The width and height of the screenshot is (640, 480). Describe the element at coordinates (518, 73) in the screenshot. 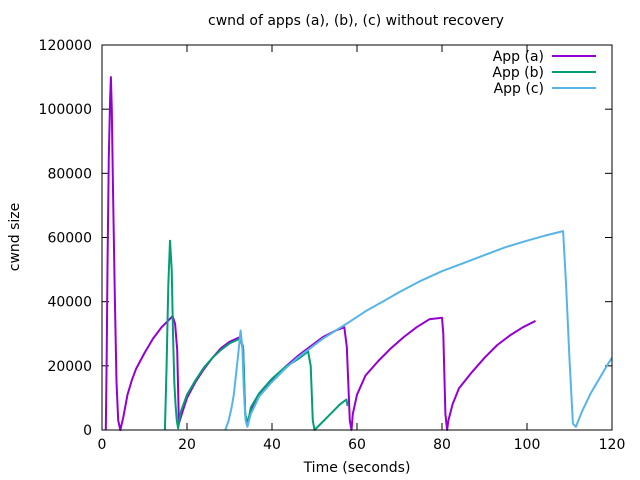

I see `legend-label-2: App (b)` at that location.